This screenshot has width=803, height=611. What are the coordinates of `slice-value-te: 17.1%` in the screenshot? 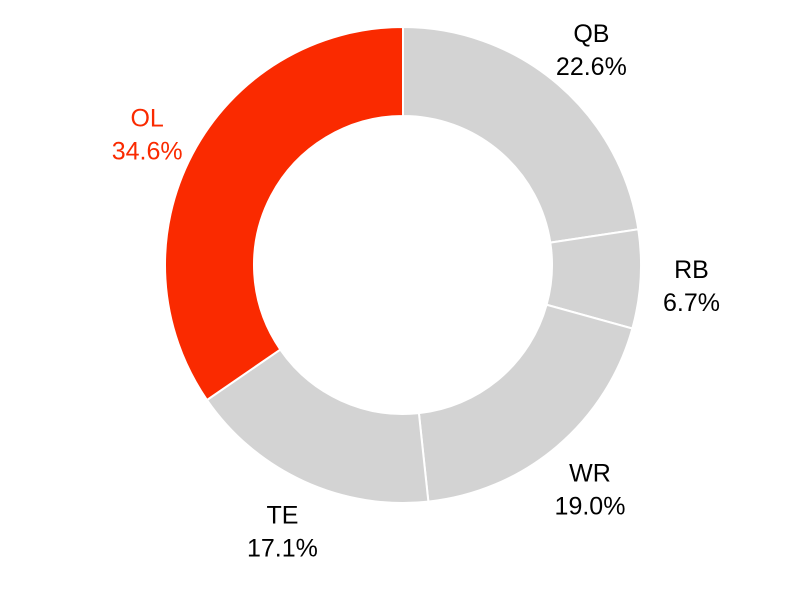 It's located at (282, 549).